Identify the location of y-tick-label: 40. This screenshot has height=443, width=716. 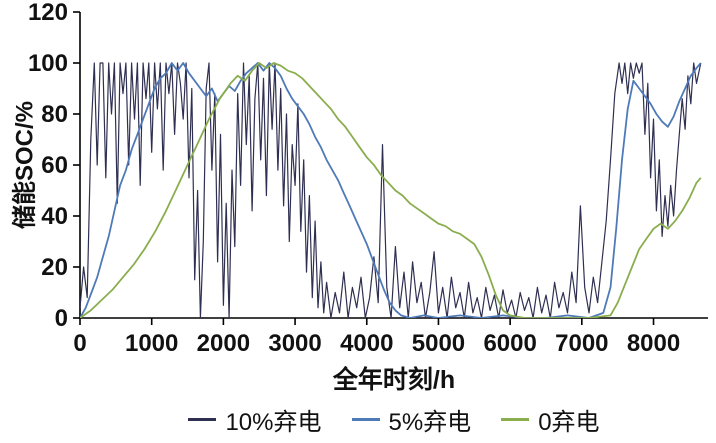
(54, 216).